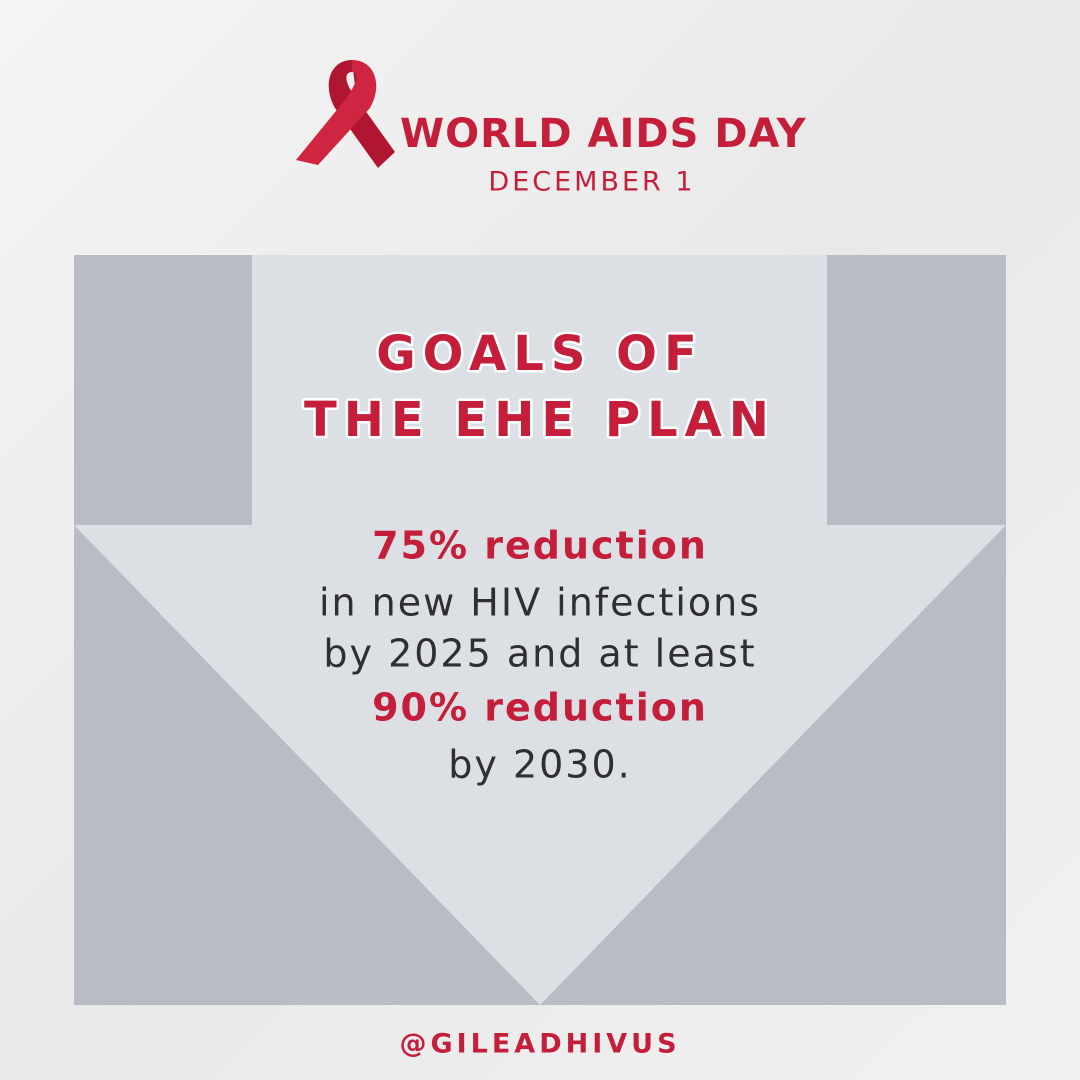 The width and height of the screenshot is (1080, 1080). Describe the element at coordinates (540, 420) in the screenshot. I see `goals-title: THE EHE PLAN` at that location.